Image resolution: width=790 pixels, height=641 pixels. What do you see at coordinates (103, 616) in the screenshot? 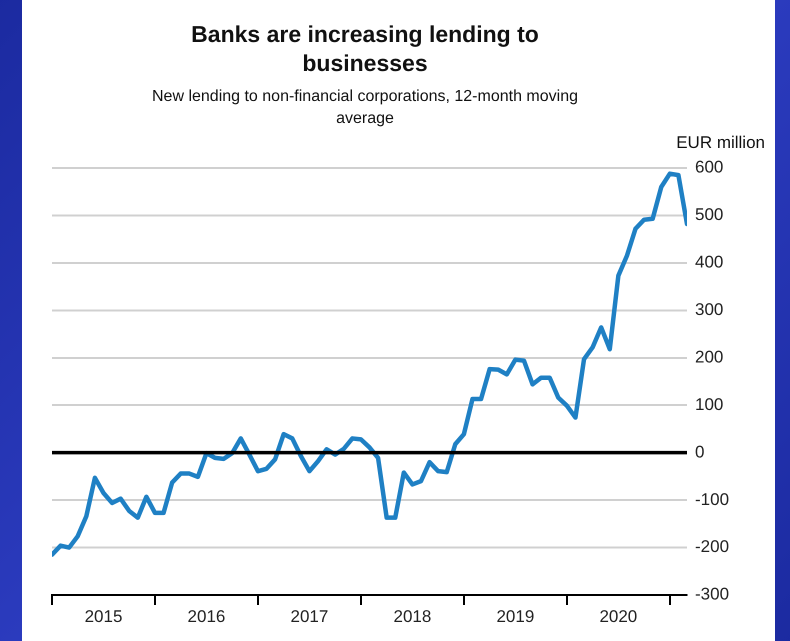
I see `x-tick-label: 2015` at bounding box center [103, 616].